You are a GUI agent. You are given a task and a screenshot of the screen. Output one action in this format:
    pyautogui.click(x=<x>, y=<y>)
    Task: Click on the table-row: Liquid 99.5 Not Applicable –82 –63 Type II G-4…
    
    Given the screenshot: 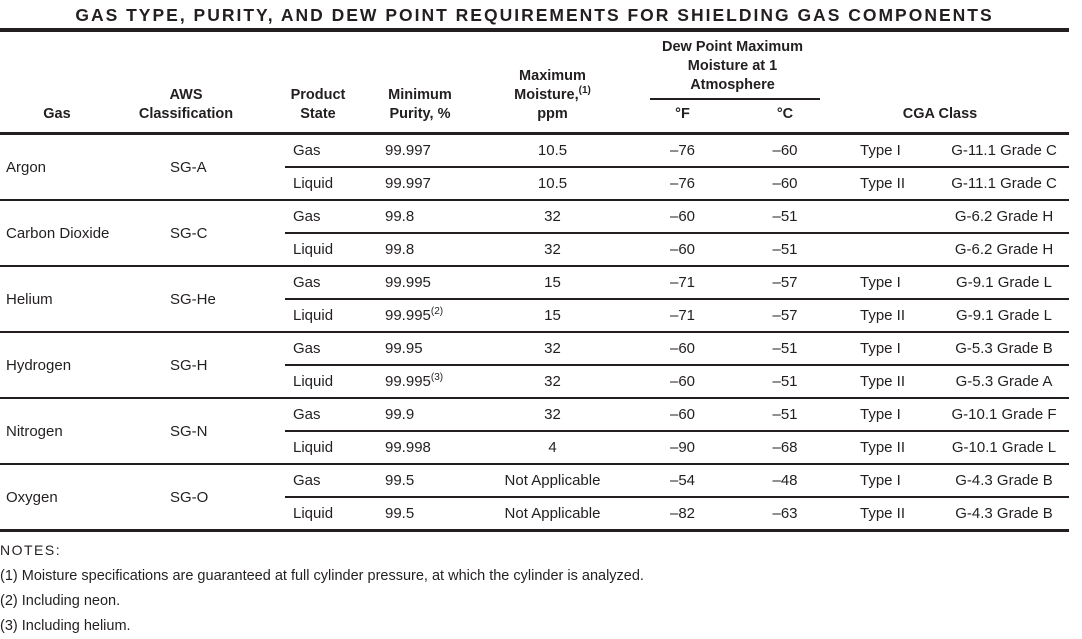 What is the action you would take?
    pyautogui.click(x=534, y=514)
    